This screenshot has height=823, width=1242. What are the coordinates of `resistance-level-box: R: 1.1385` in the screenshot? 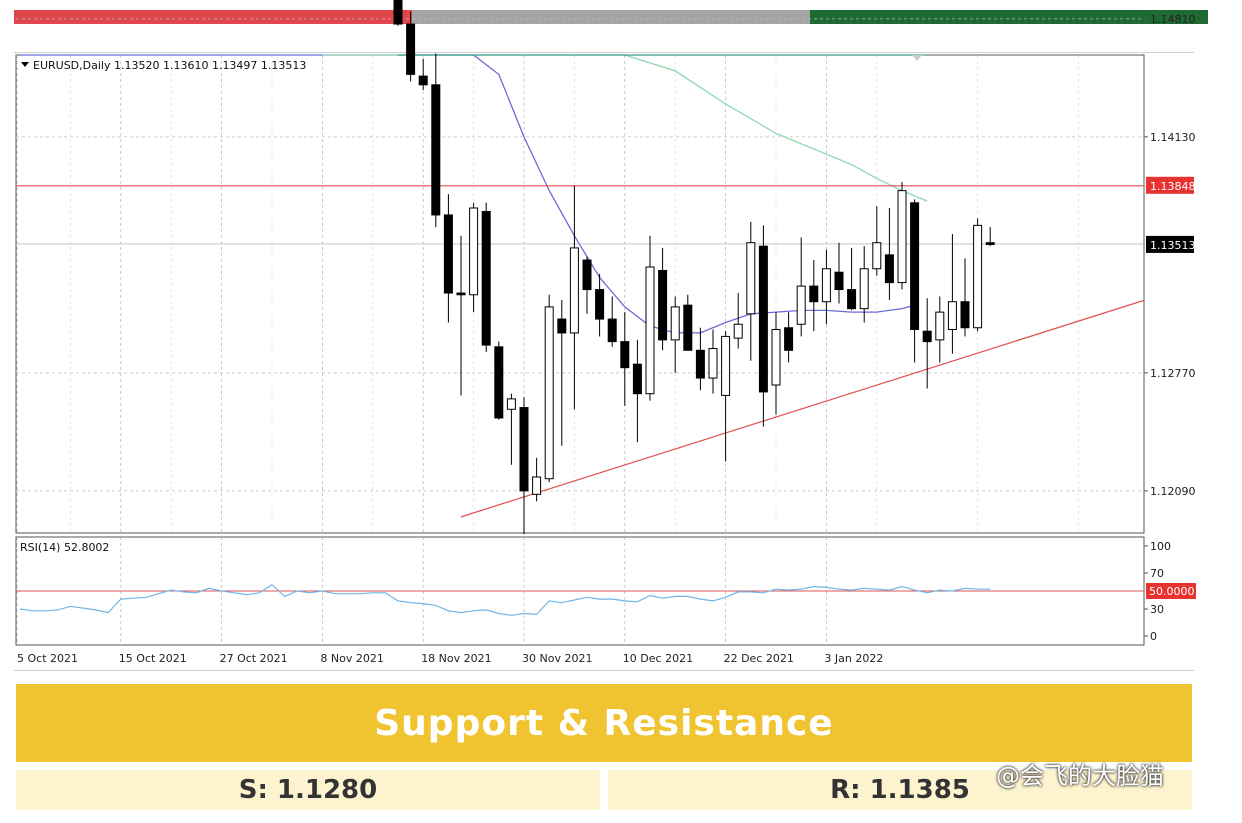 It's located at (900, 790).